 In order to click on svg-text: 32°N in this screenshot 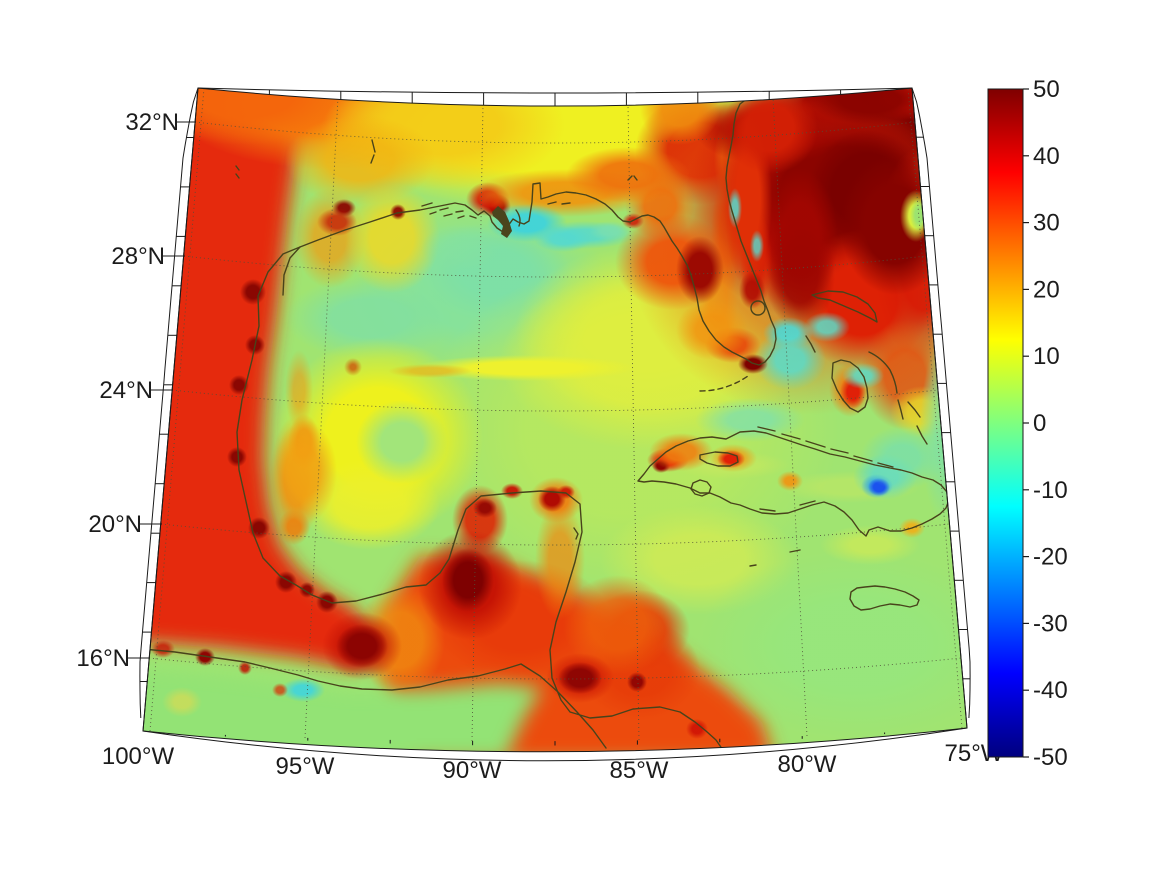, I will do `click(152, 122)`.